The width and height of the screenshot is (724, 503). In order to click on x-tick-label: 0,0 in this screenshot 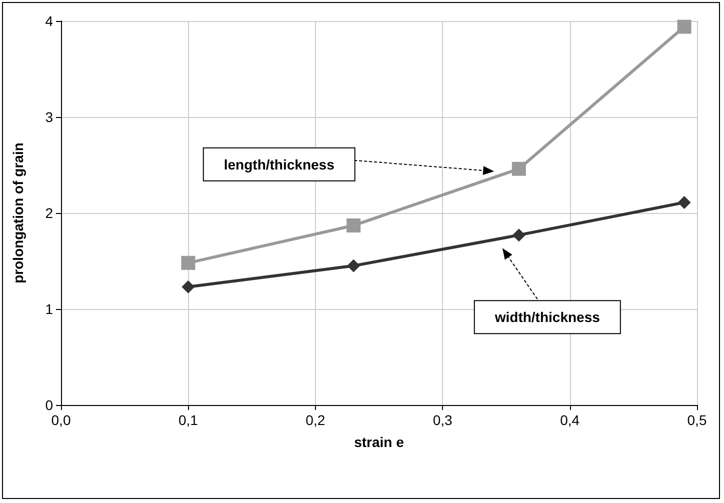, I will do `click(61, 420)`.